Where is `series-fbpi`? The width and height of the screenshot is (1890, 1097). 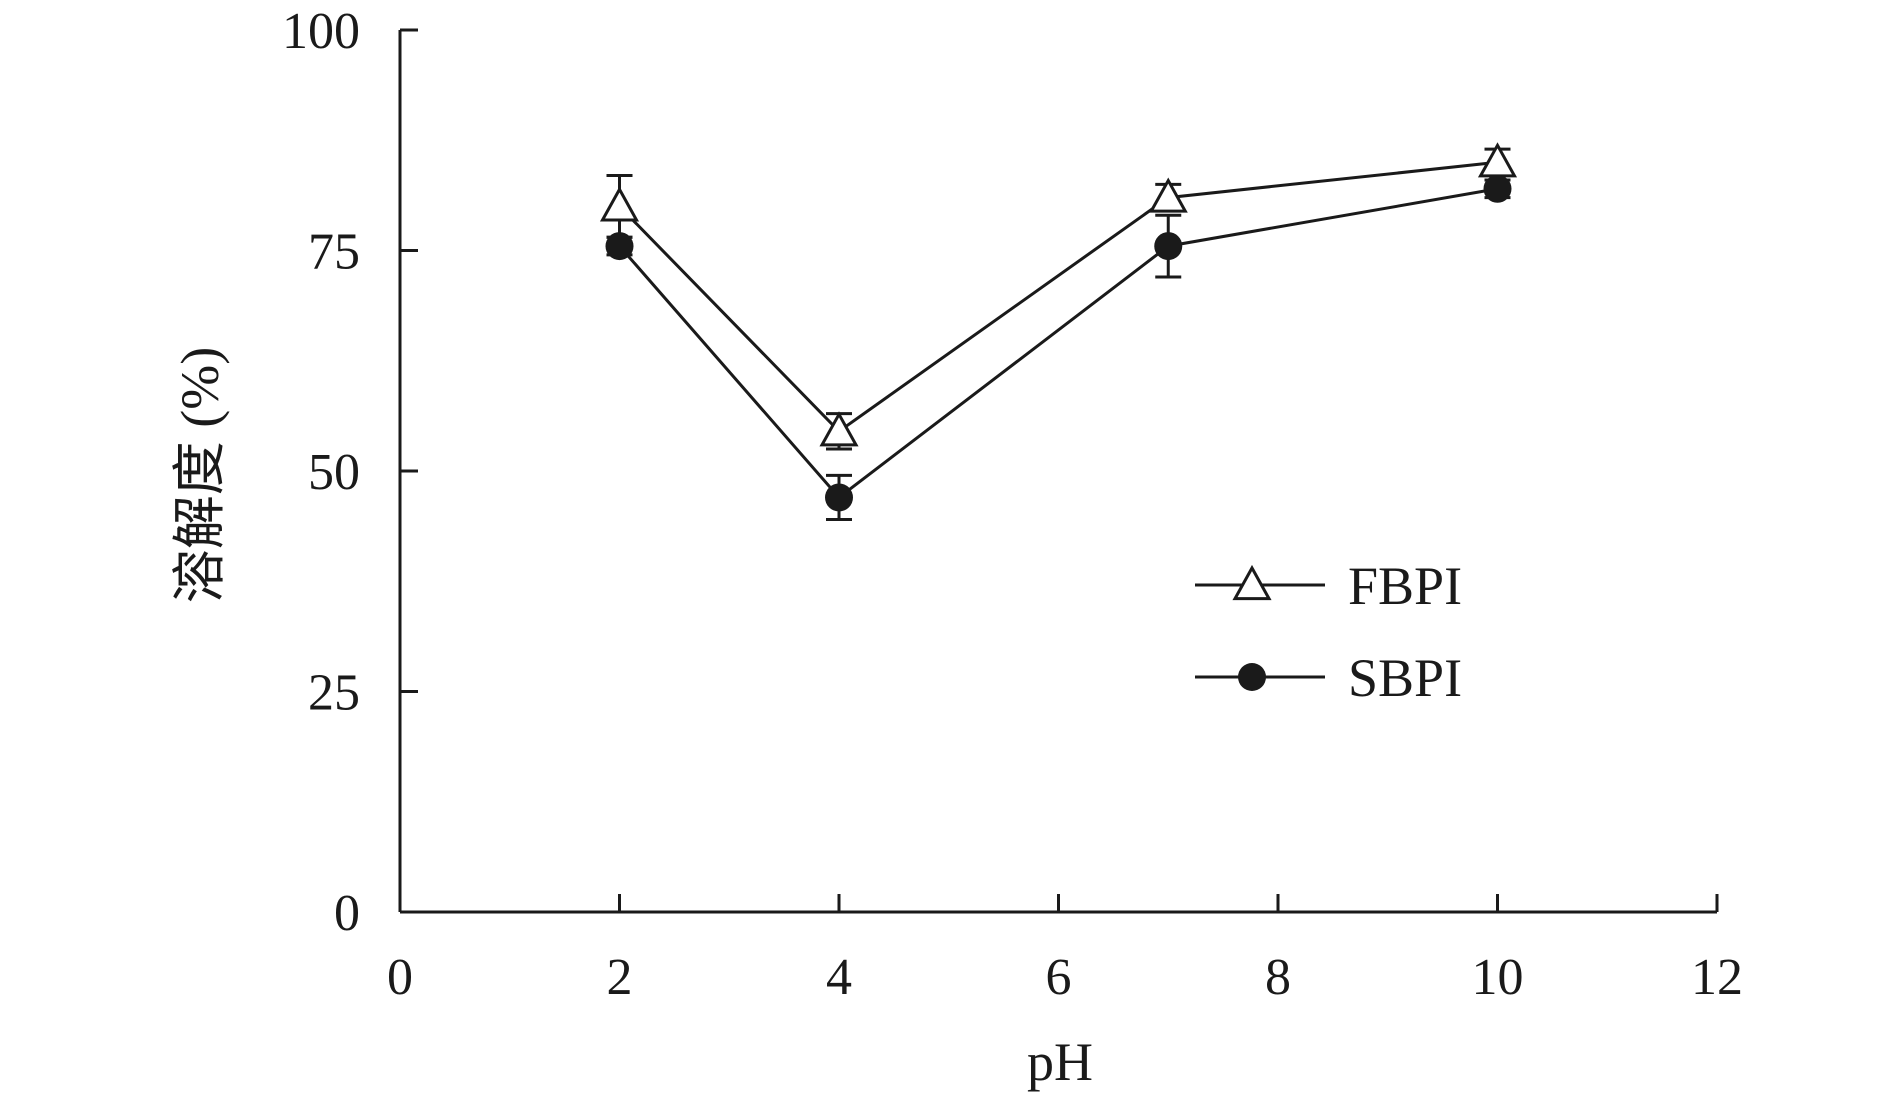 series-fbpi is located at coordinates (1058, 296).